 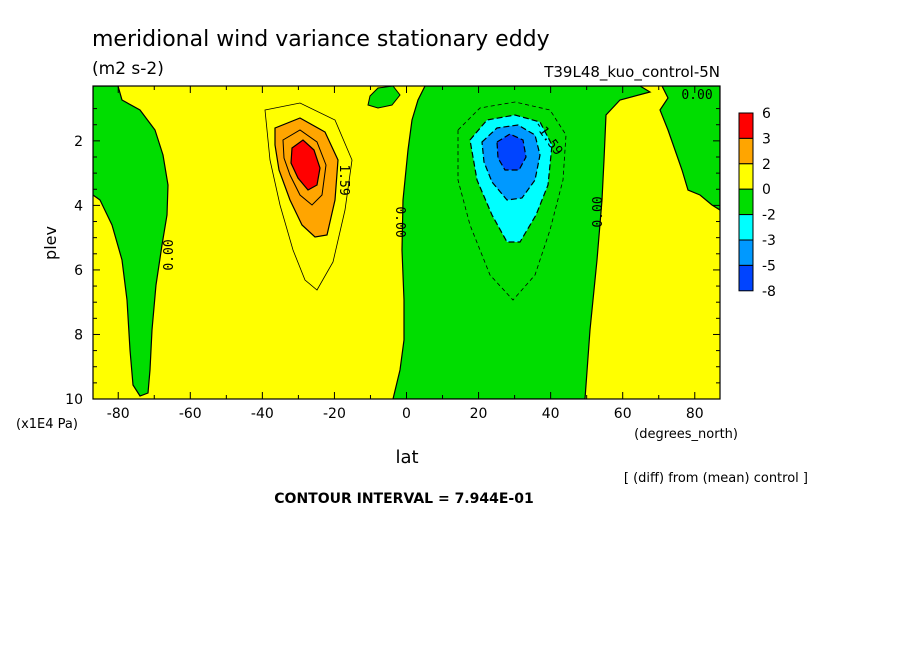 I want to click on dark-blue-region, so click(x=511, y=152).